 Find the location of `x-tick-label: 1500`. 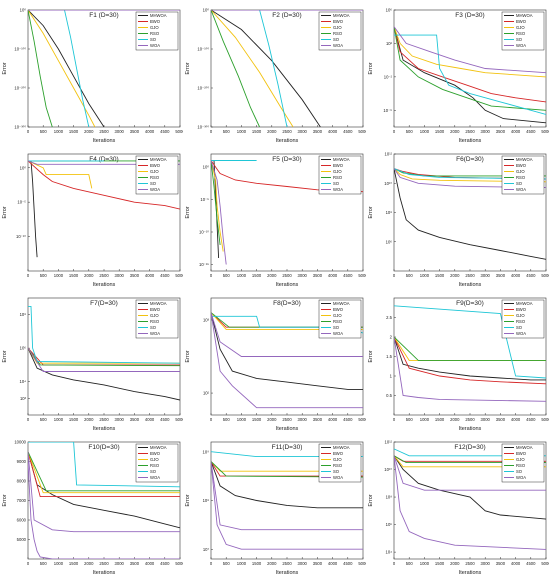

x-tick-label: 1500 is located at coordinates (257, 131).